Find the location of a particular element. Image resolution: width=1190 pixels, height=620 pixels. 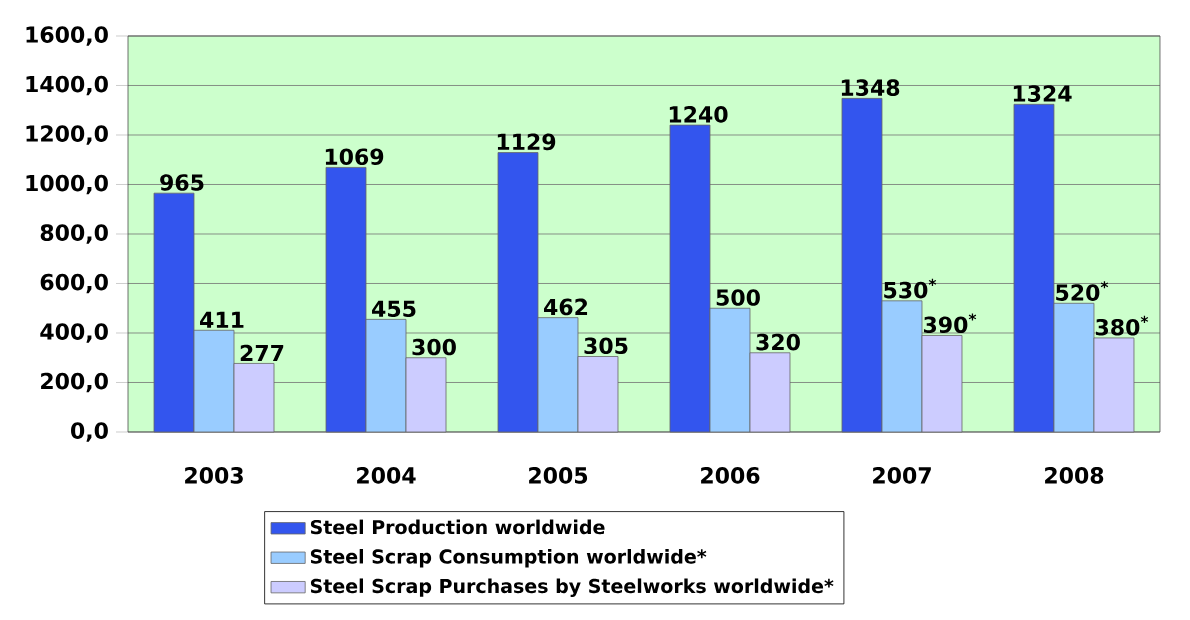

data-label: 277 is located at coordinates (262, 353).